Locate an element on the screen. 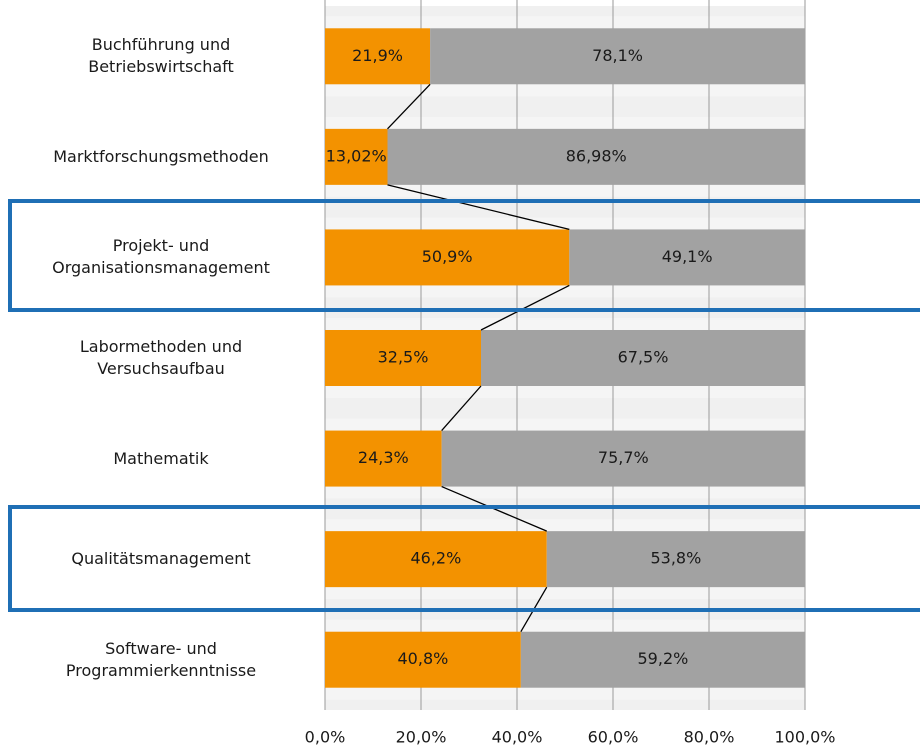 This screenshot has height=747, width=920. value-label: 40,8% is located at coordinates (423, 658).